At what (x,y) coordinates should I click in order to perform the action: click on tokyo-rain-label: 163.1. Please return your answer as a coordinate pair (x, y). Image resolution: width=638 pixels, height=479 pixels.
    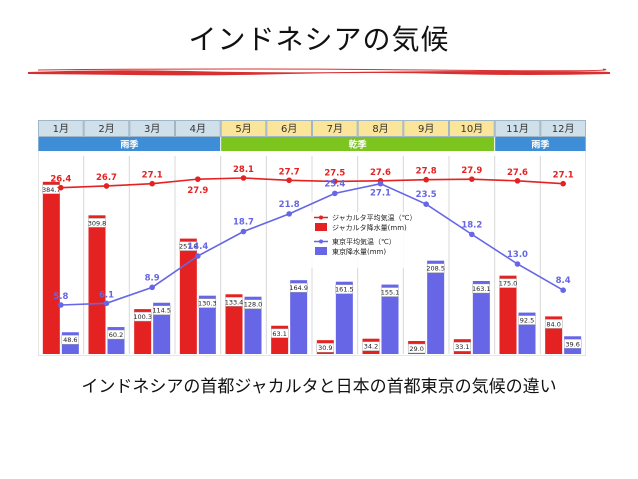
    Looking at the image, I should click on (481, 289).